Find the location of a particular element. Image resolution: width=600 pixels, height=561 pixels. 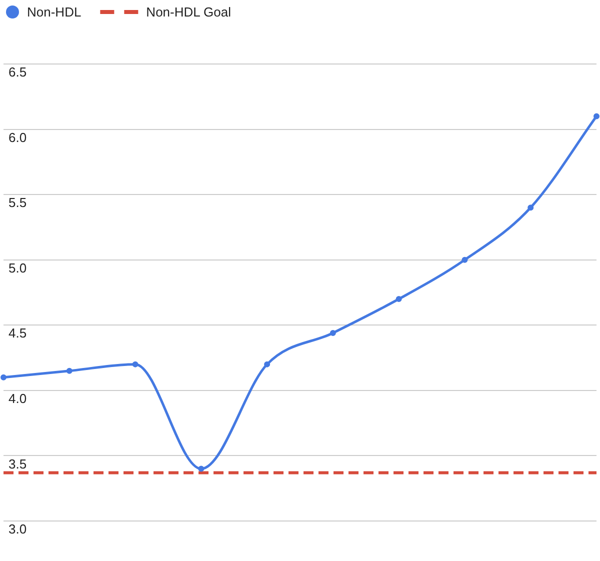

y-tick-label: 3.5 is located at coordinates (17, 464).